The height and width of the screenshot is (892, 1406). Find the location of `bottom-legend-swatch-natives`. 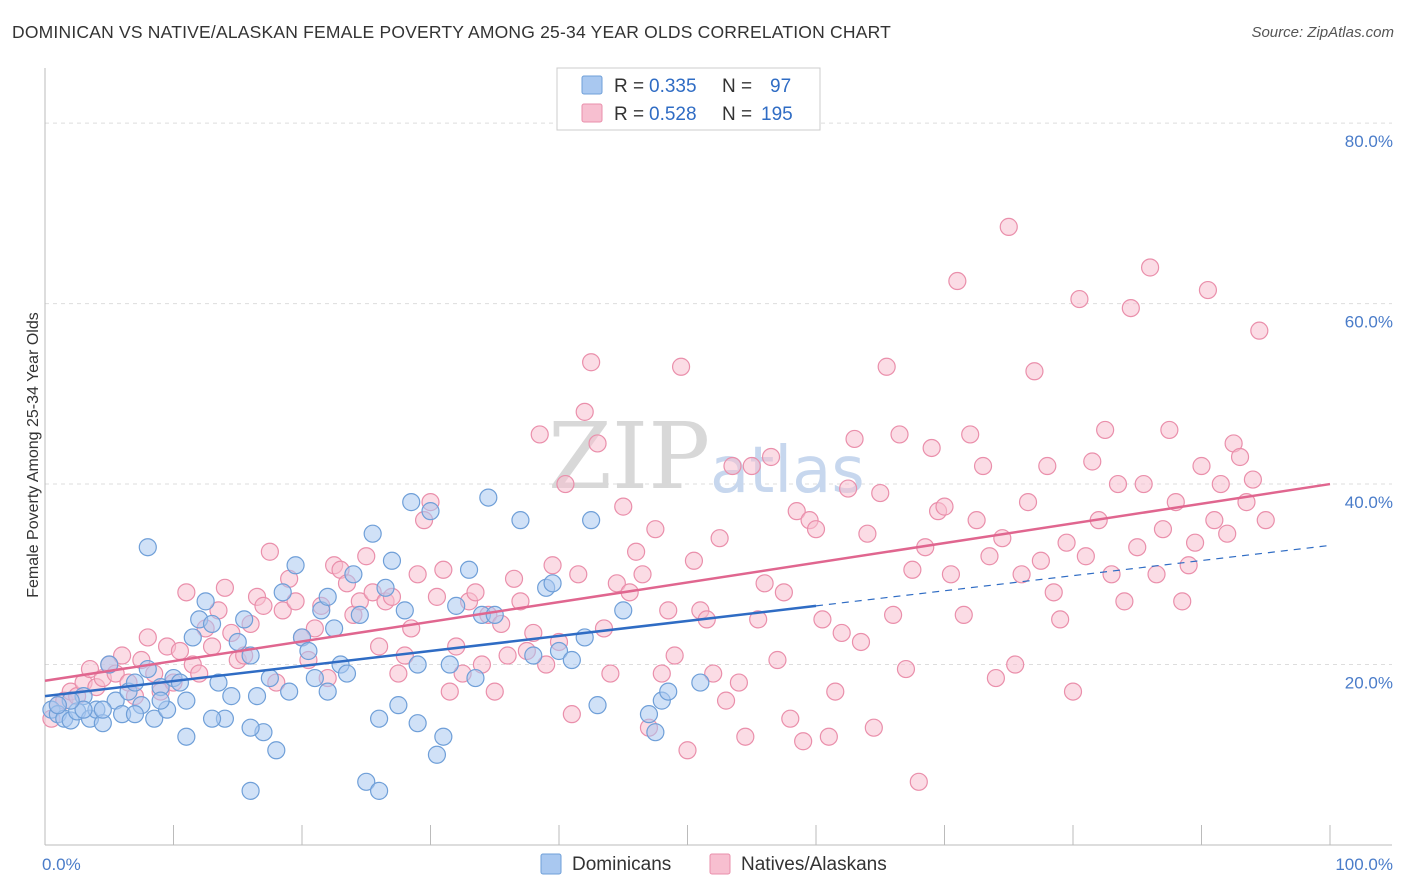

bottom-legend-swatch-natives is located at coordinates (720, 864).